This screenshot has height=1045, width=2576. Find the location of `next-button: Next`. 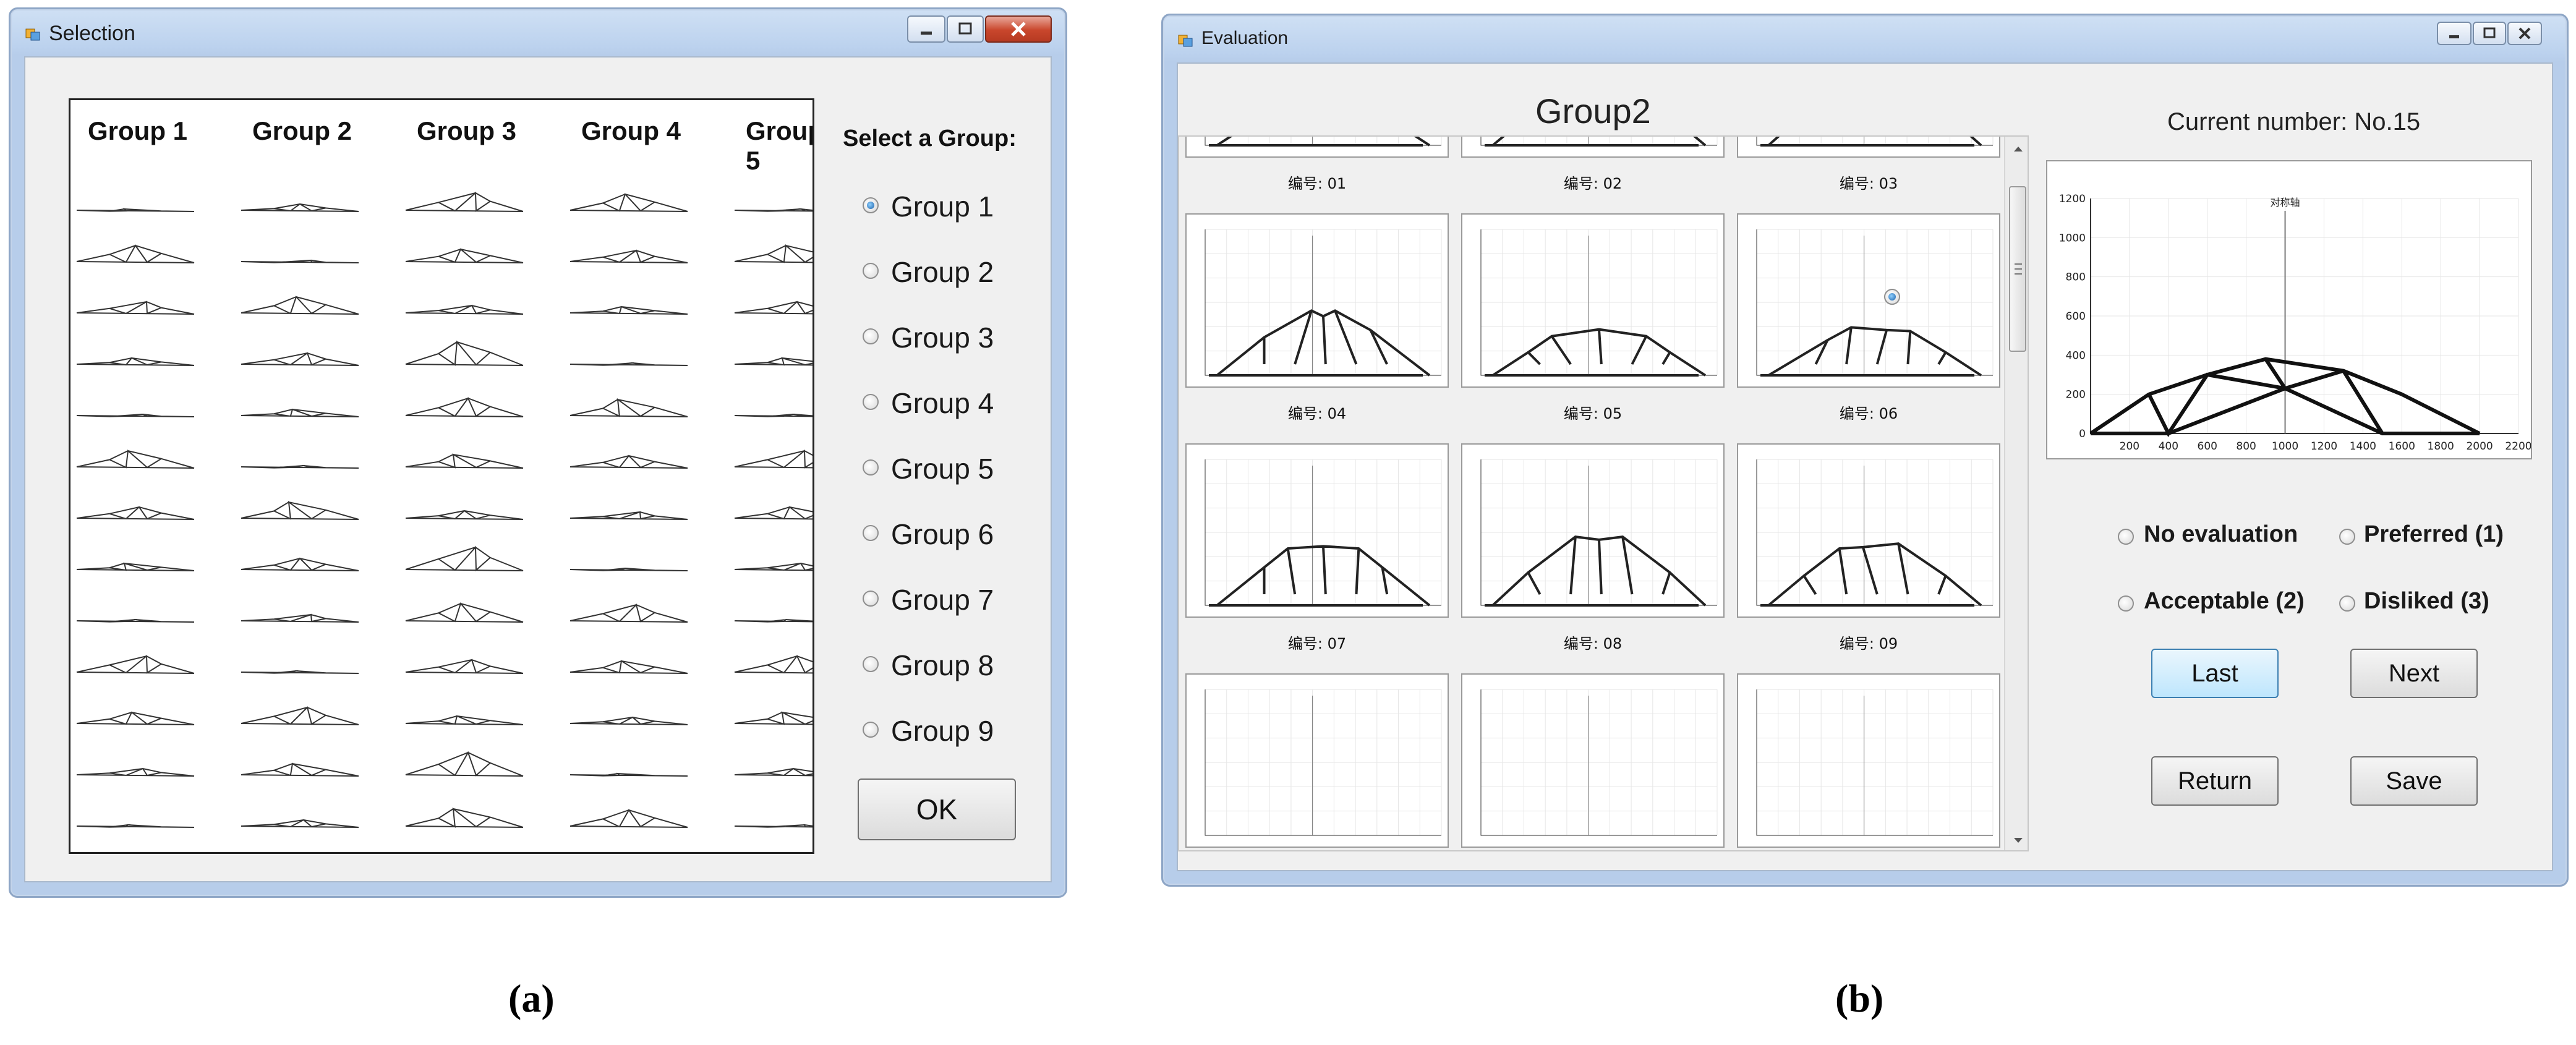

next-button: Next is located at coordinates (2414, 673).